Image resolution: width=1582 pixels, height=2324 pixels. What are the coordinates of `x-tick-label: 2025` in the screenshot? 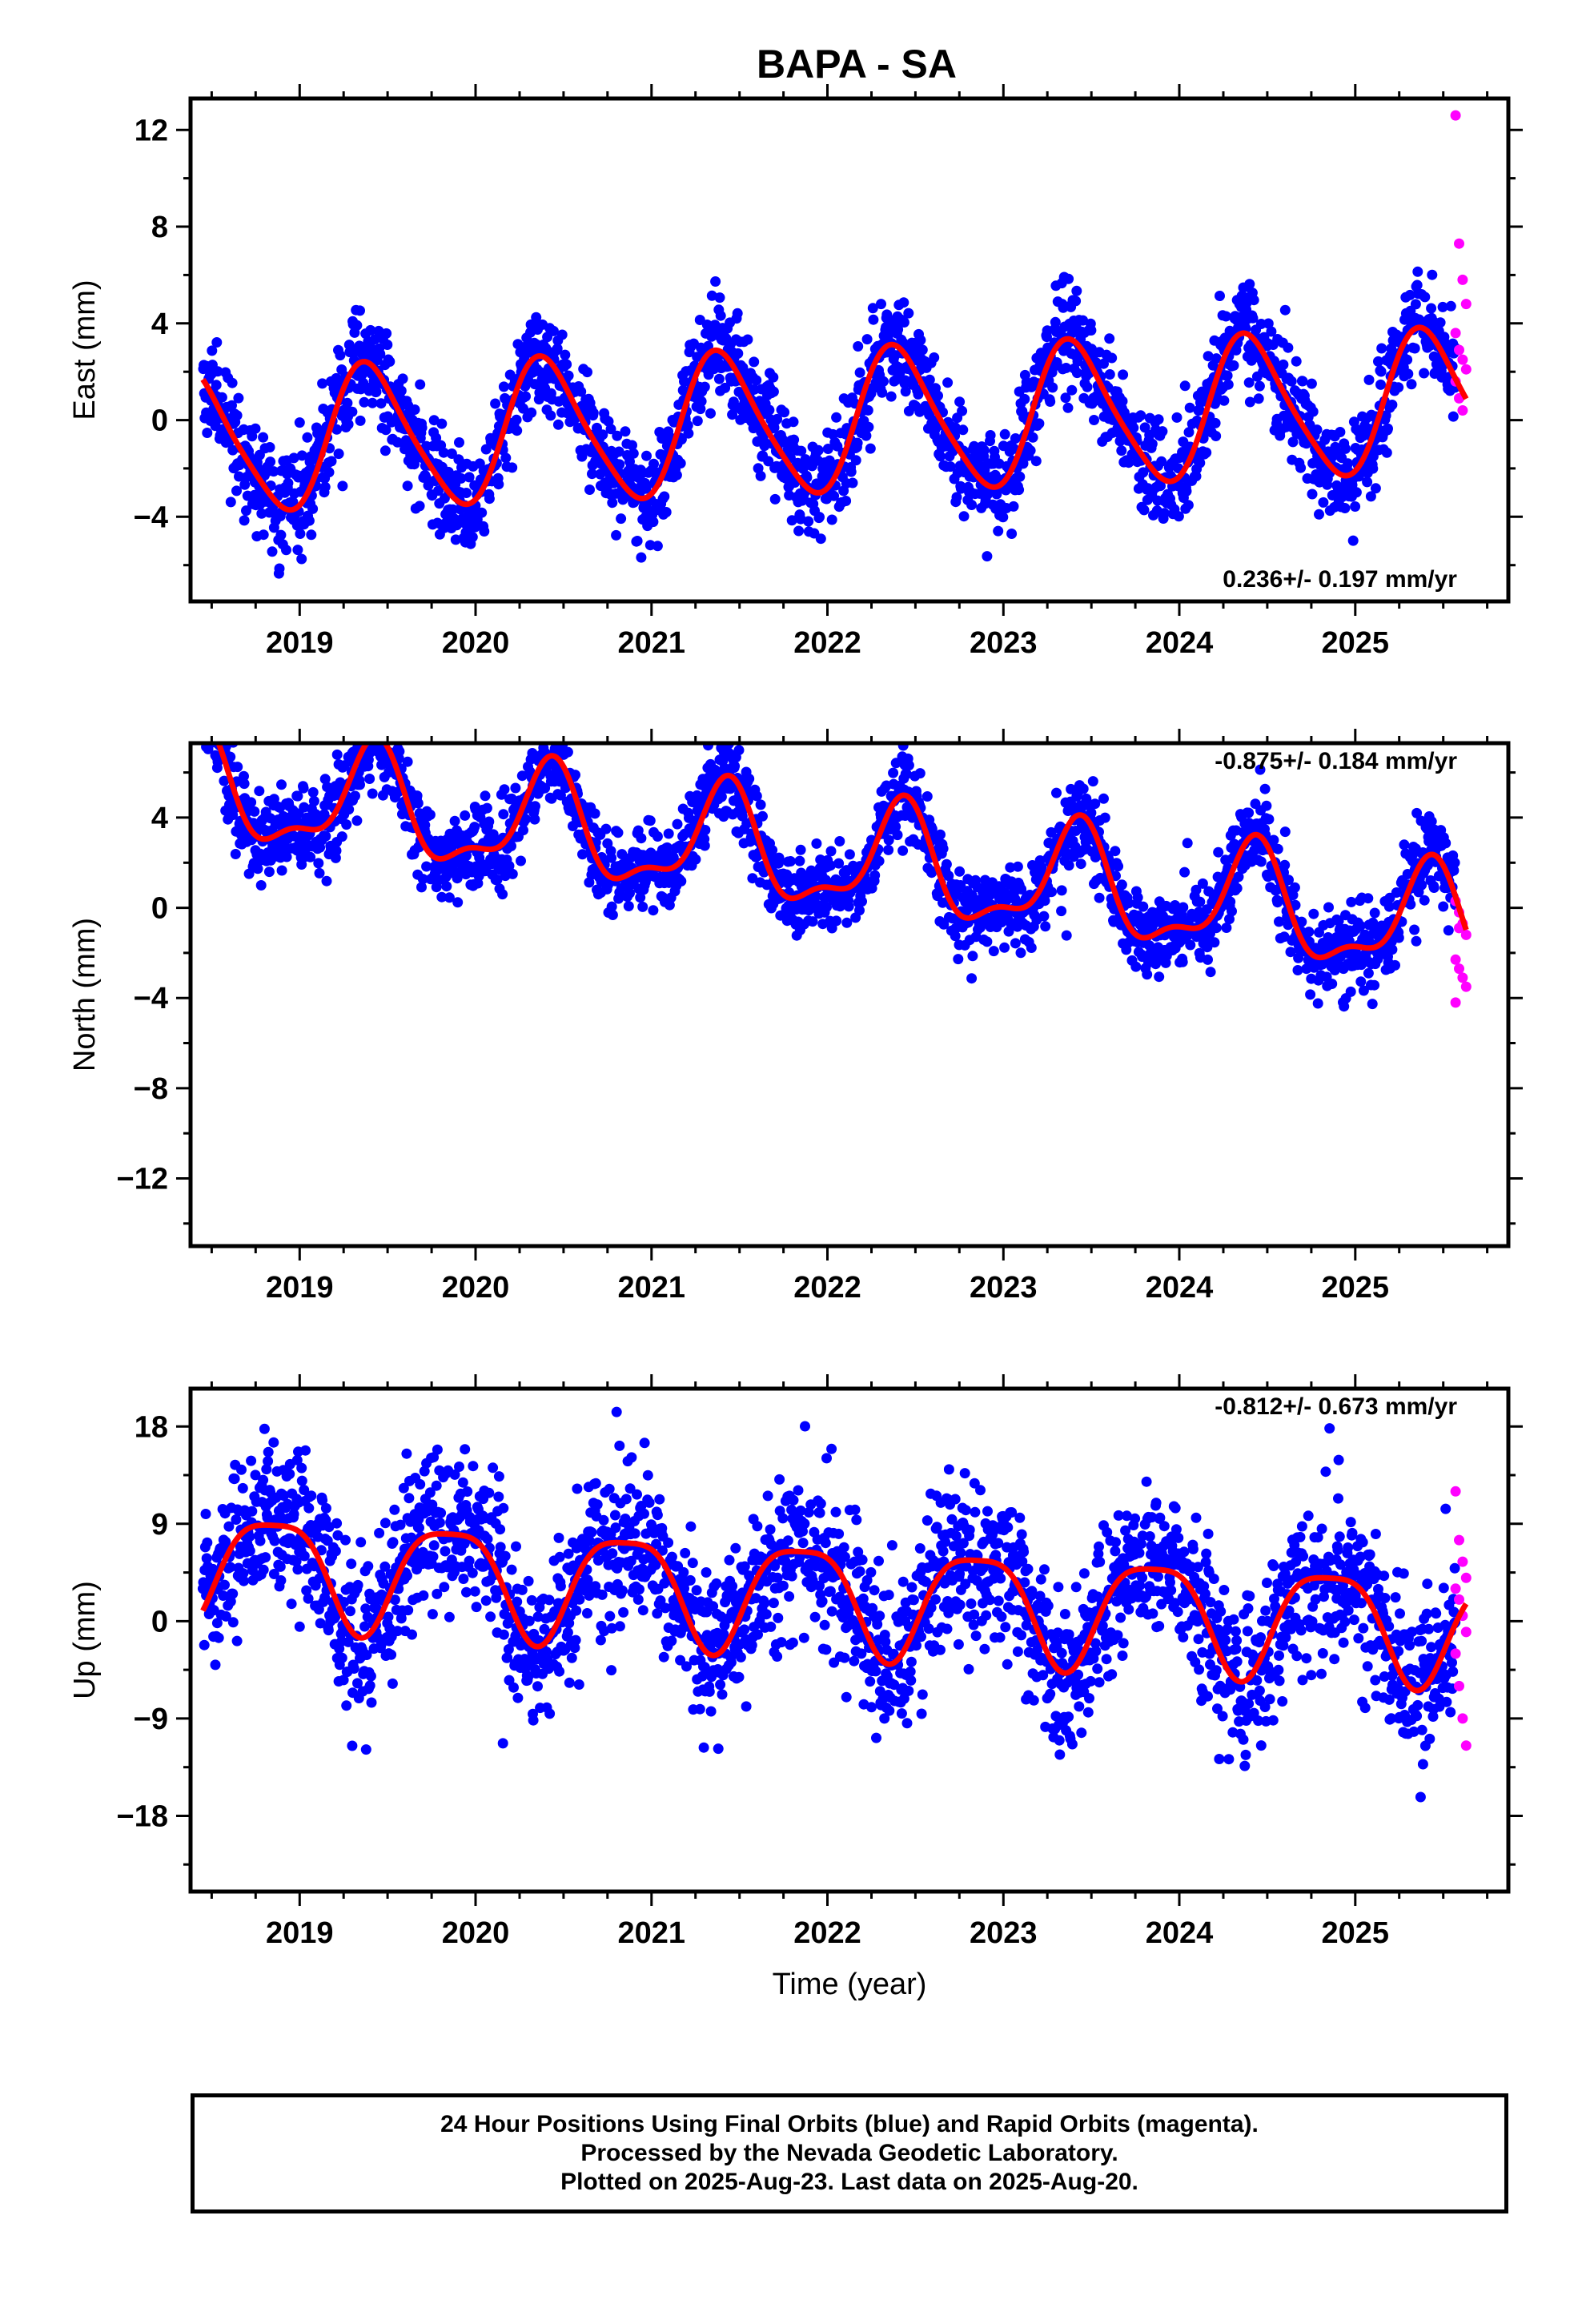 It's located at (1356, 643).